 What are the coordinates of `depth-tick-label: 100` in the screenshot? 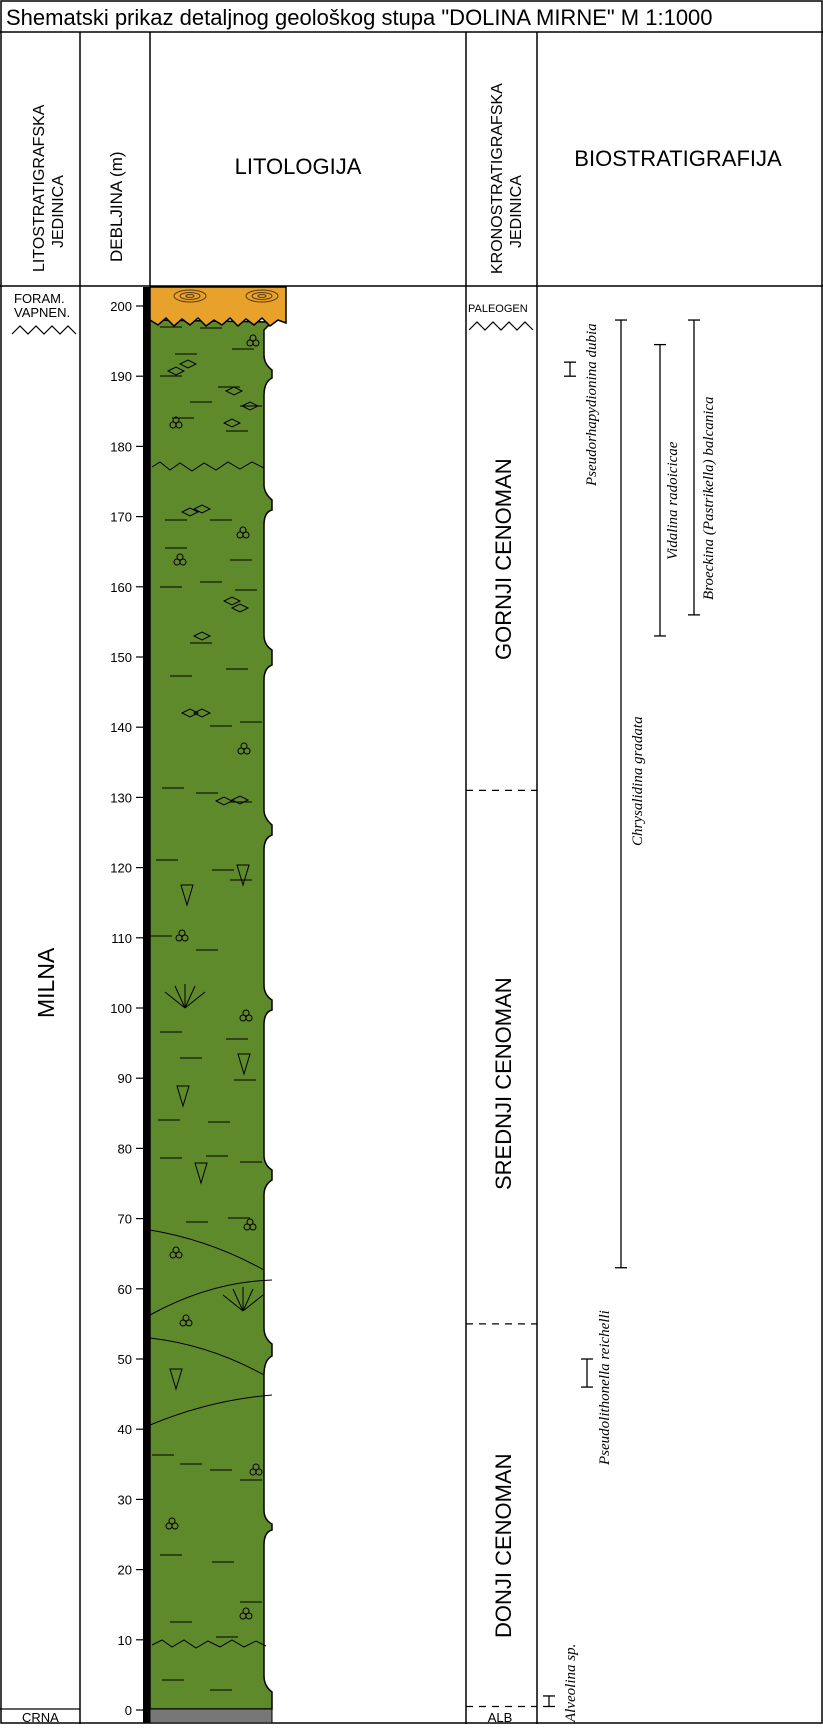 It's located at (121, 1008).